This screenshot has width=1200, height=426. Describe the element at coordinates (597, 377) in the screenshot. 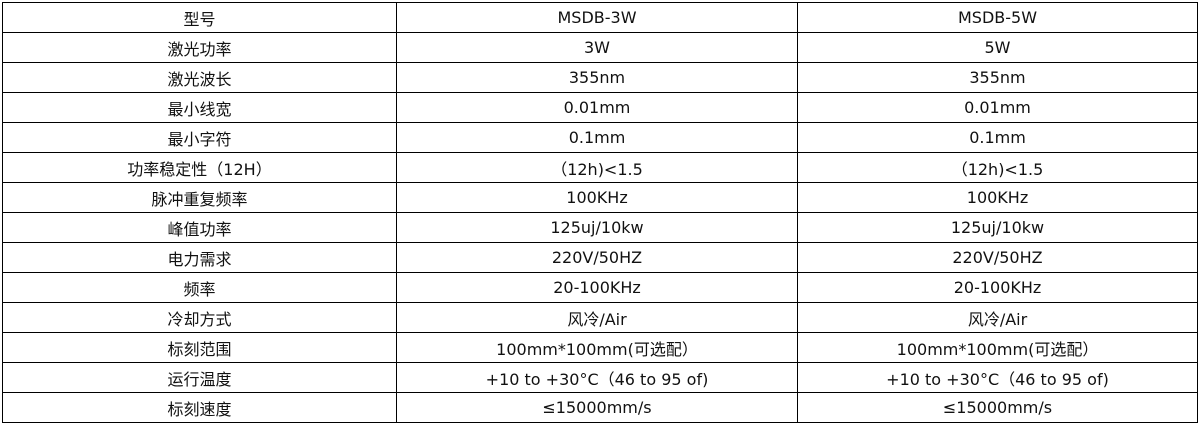

I see `msdb-3w-value: +10 to +30°C（46 to 95 of)` at that location.